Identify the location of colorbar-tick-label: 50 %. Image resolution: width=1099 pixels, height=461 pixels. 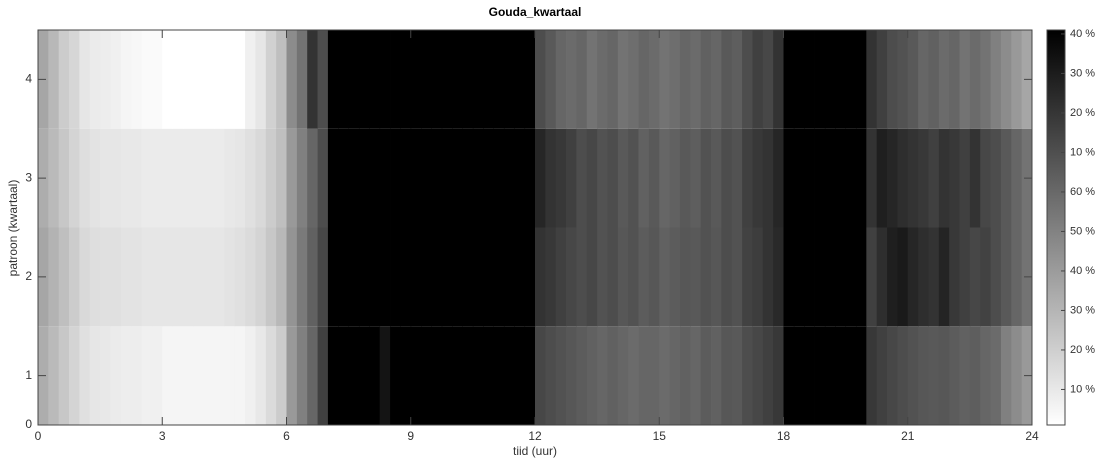
(1082, 231).